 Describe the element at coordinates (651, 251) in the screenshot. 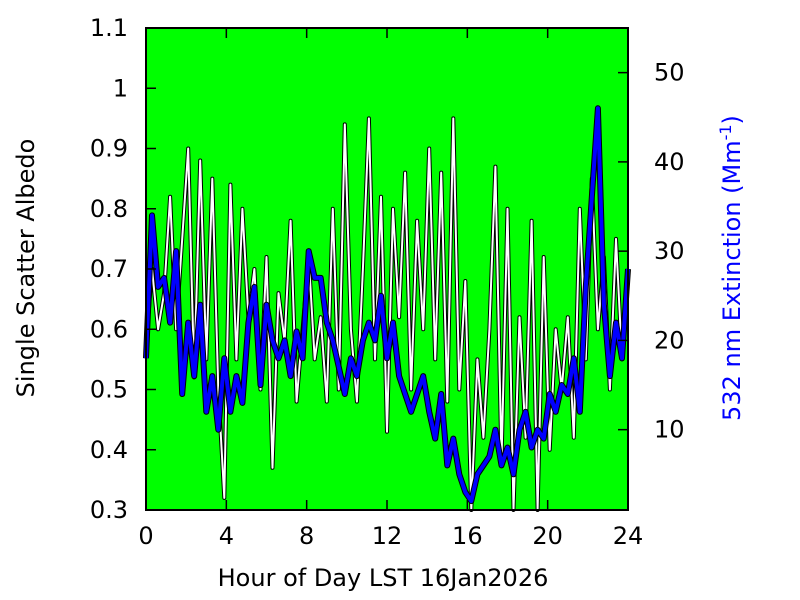

I see `y2-axis-ticks: 10 20 30 40 50` at that location.